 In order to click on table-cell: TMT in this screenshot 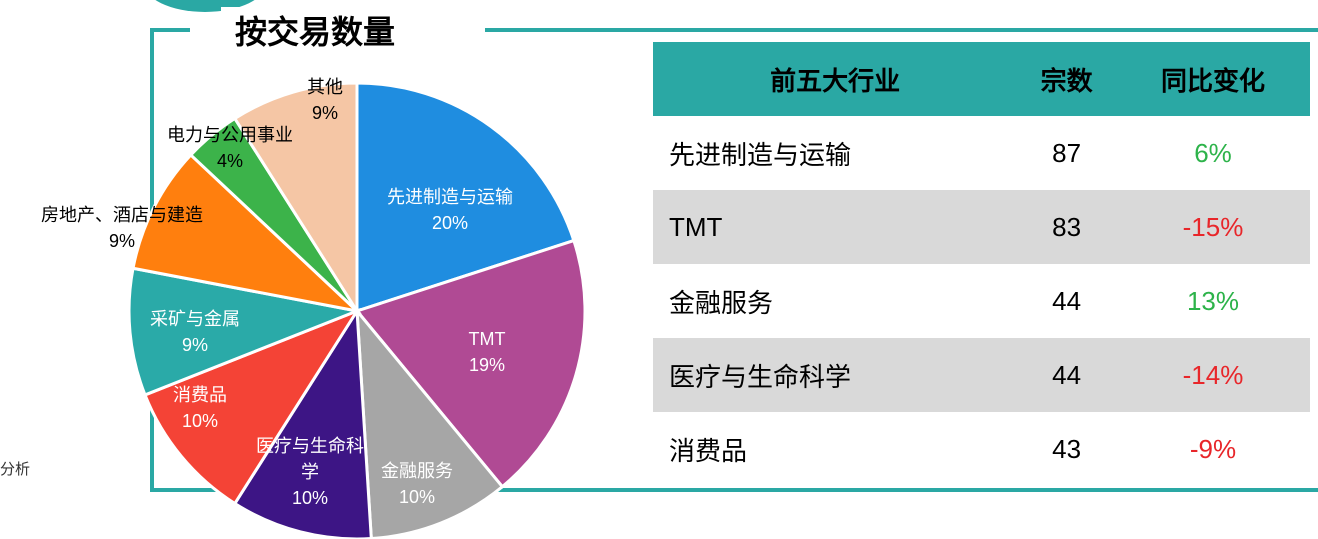, I will do `click(835, 227)`.